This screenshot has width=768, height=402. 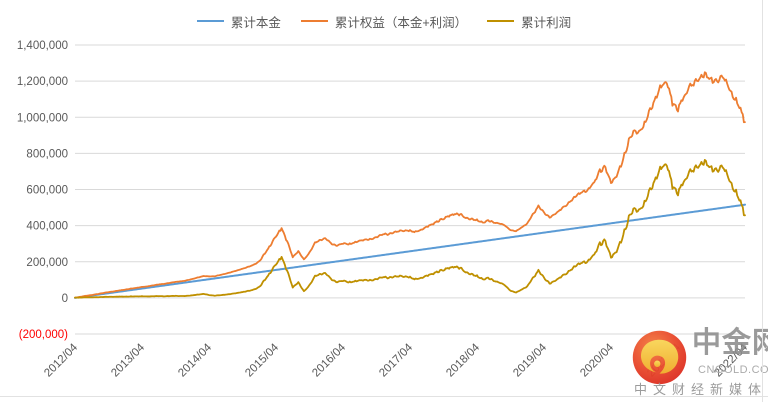 What do you see at coordinates (731, 360) in the screenshot?
I see `x-axis-tick-label: 2022/04` at bounding box center [731, 360].